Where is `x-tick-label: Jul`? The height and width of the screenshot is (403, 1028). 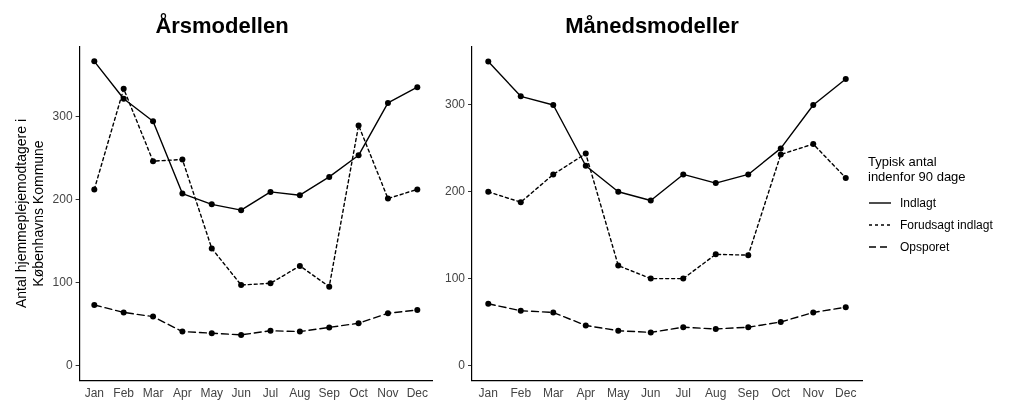 x-tick-label: Jul is located at coordinates (683, 393).